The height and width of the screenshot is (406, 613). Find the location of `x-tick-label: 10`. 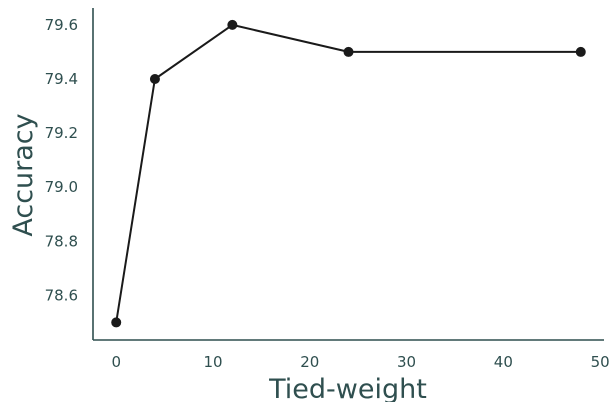

x-tick-label: 10 is located at coordinates (212, 362).